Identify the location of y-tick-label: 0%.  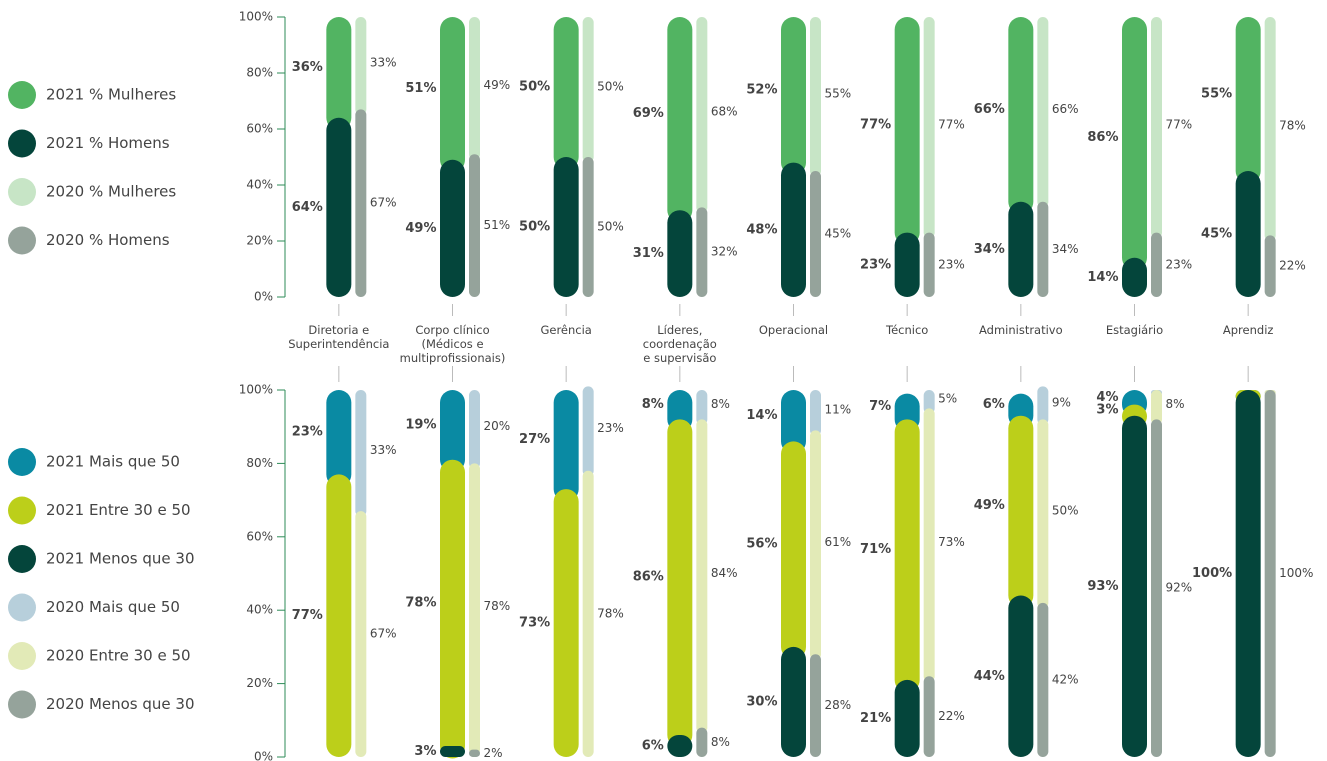
(263, 755).